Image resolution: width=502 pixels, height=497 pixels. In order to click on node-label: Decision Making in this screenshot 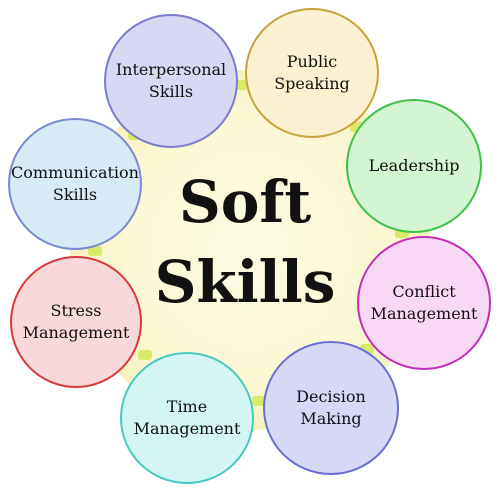, I will do `click(331, 407)`.